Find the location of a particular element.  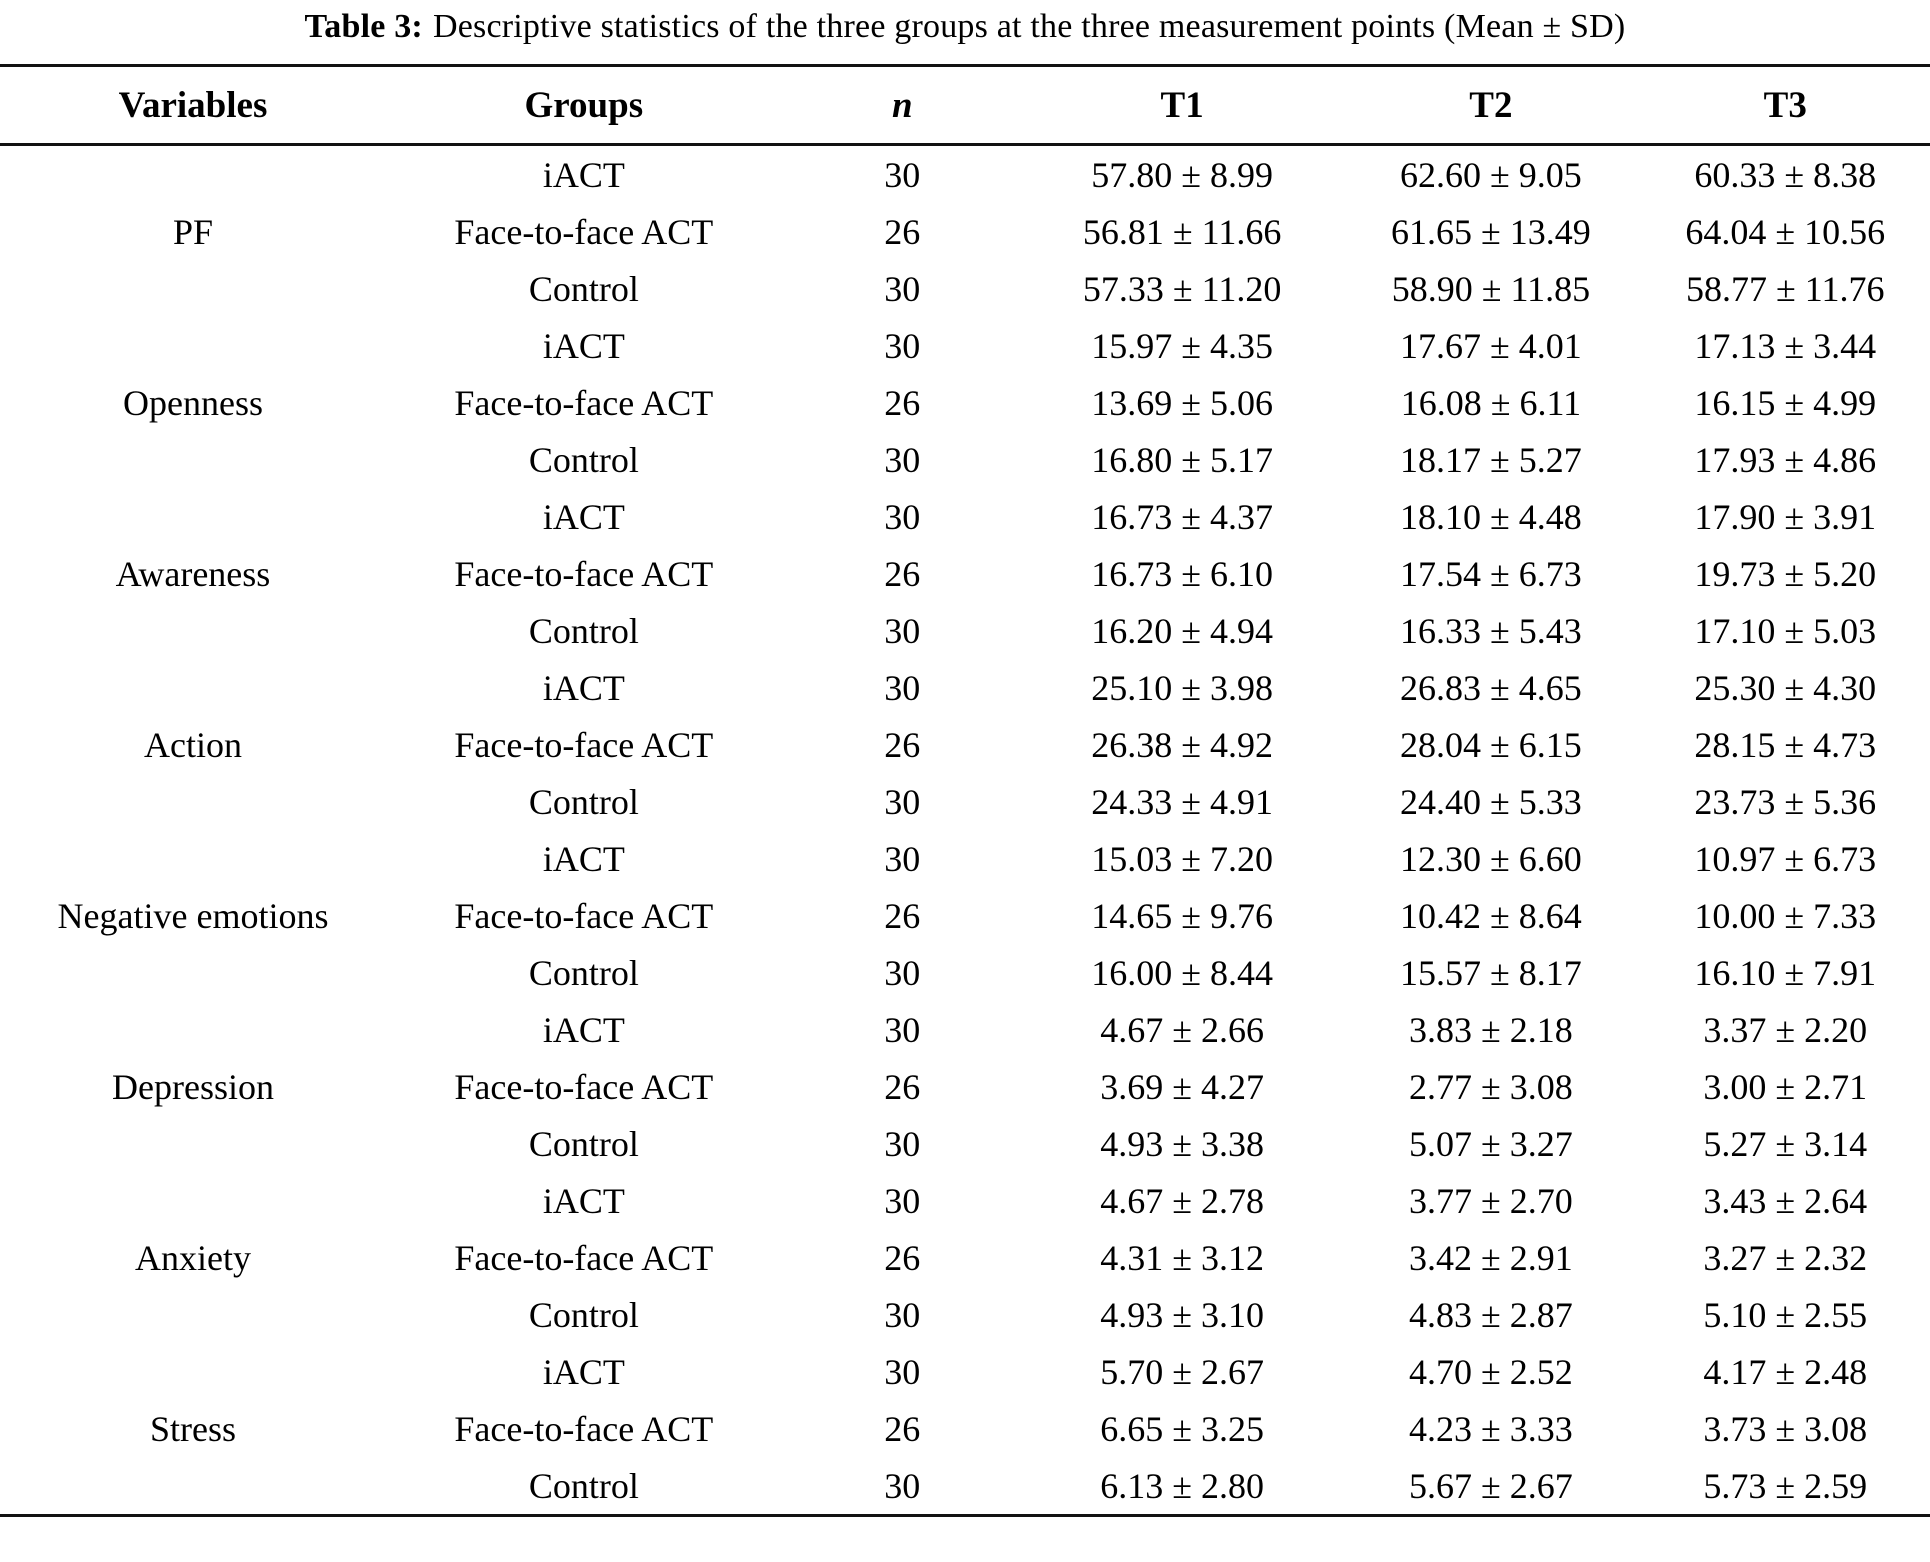

t3-cell: 5.10 ± 2.55 is located at coordinates (1785, 1314).